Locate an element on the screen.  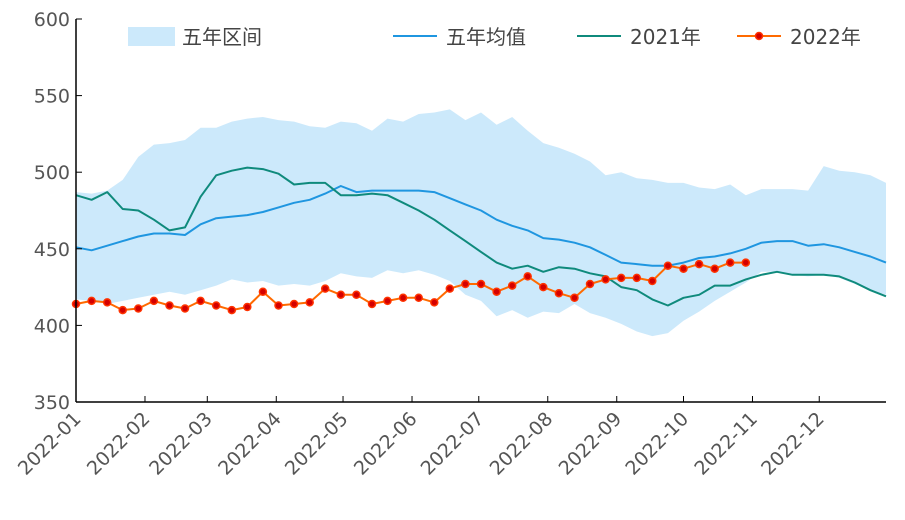
legend-2021-label: 2021年 is located at coordinates (665, 37).